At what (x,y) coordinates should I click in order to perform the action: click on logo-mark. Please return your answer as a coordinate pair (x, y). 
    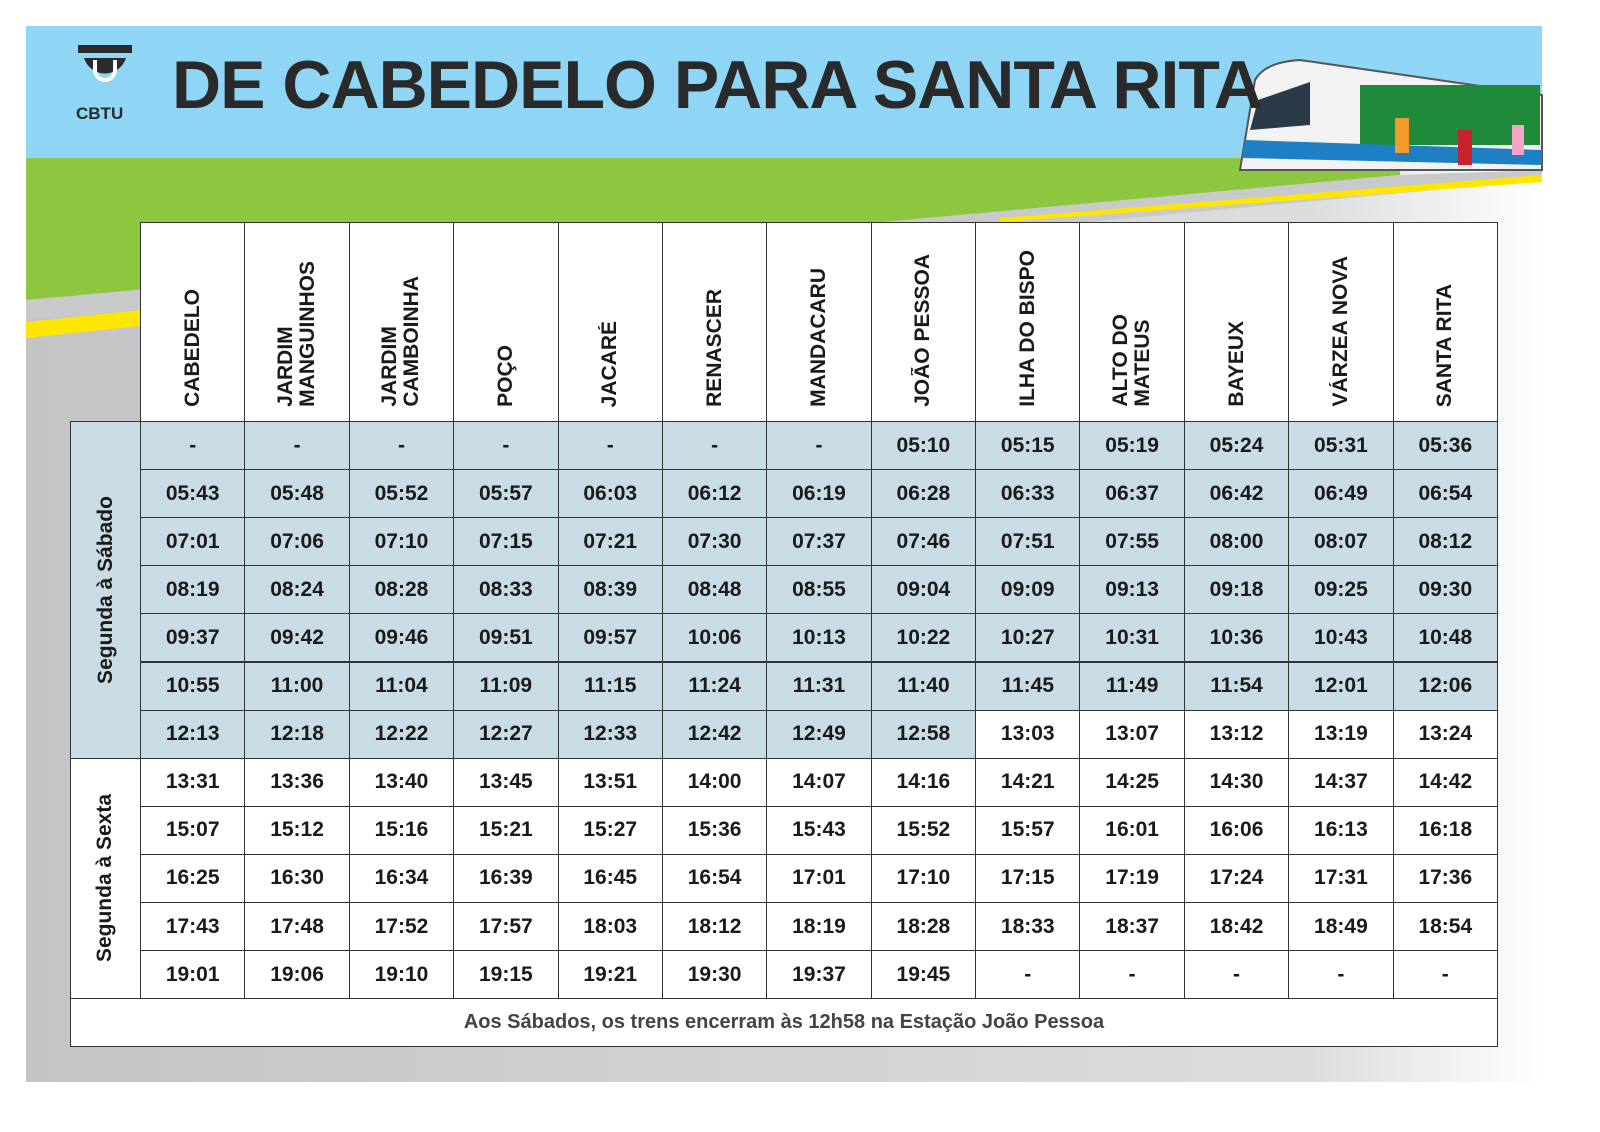
    Looking at the image, I should click on (105, 63).